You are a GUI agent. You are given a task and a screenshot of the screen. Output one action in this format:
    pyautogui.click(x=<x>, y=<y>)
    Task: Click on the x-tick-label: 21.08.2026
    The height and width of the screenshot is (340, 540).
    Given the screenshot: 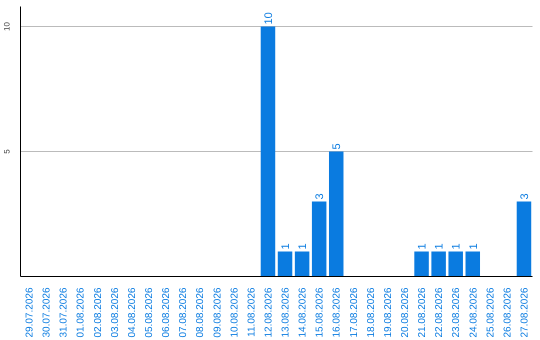 What is the action you would take?
    pyautogui.click(x=422, y=312)
    